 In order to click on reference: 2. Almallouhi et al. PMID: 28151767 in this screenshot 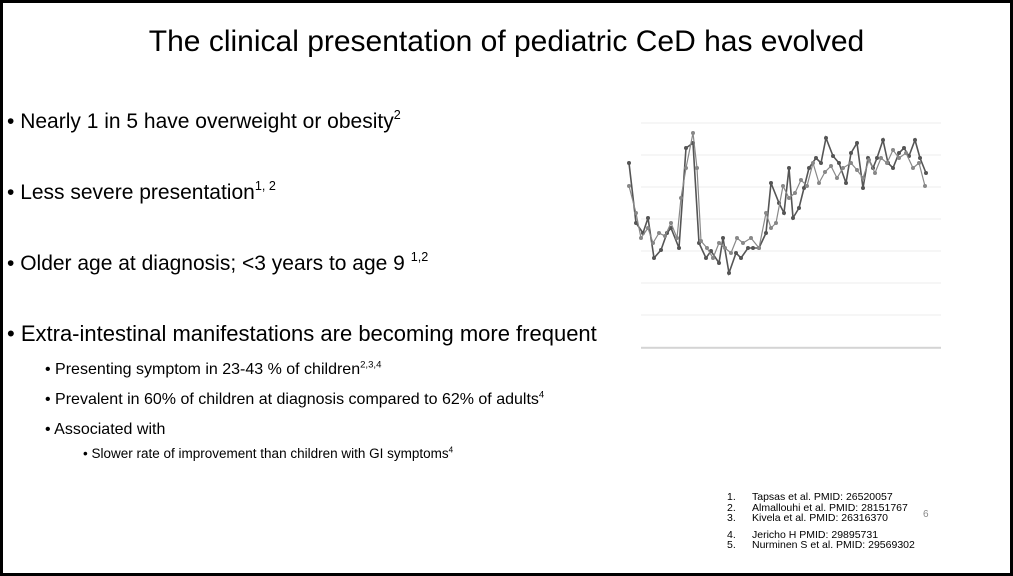, I will do `click(817, 507)`.